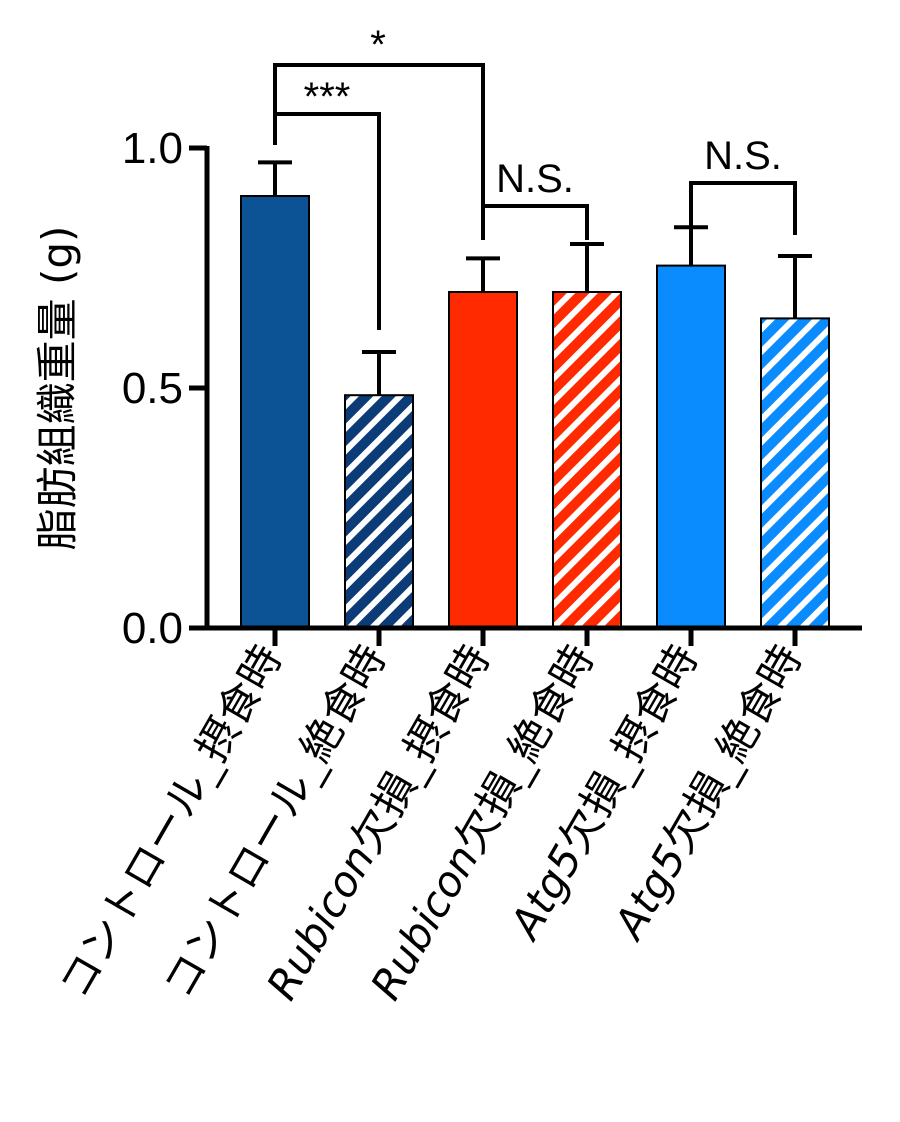 This screenshot has width=900, height=1122. I want to click on y-axis-label: 脂肪組織重量 (g), so click(57, 388).